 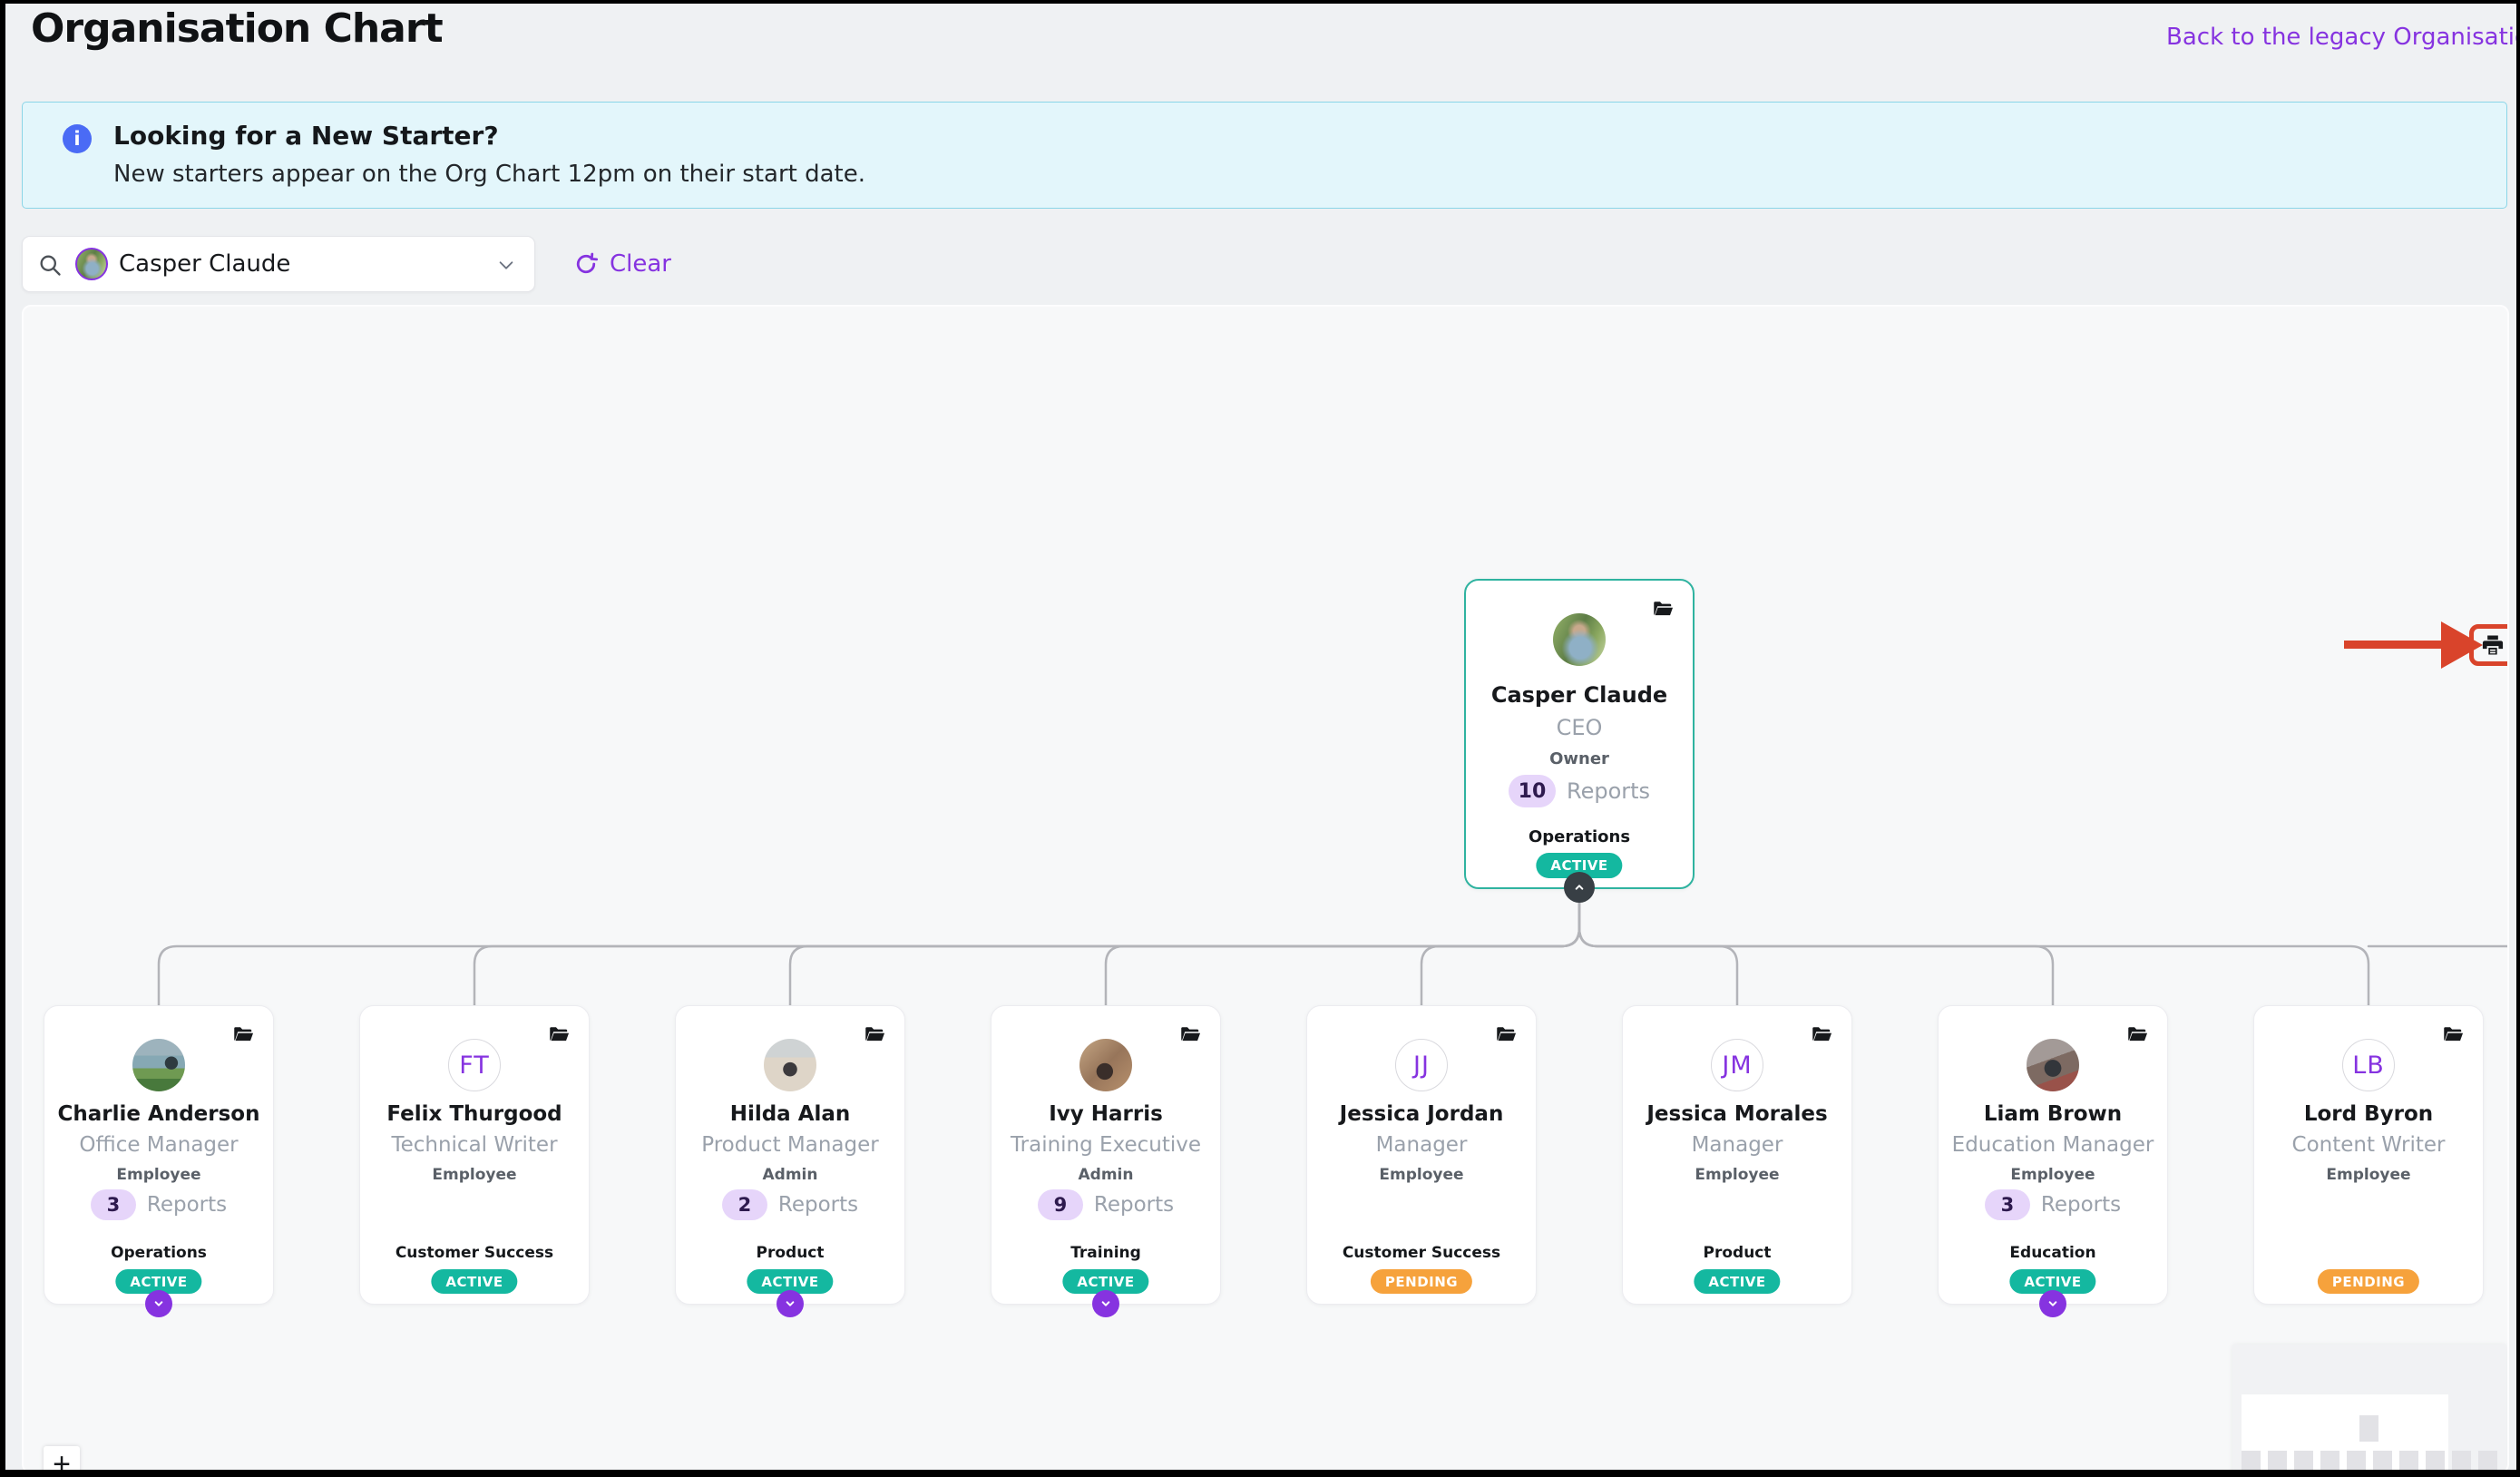 What do you see at coordinates (2368, 1065) in the screenshot?
I see `avatar: LB` at bounding box center [2368, 1065].